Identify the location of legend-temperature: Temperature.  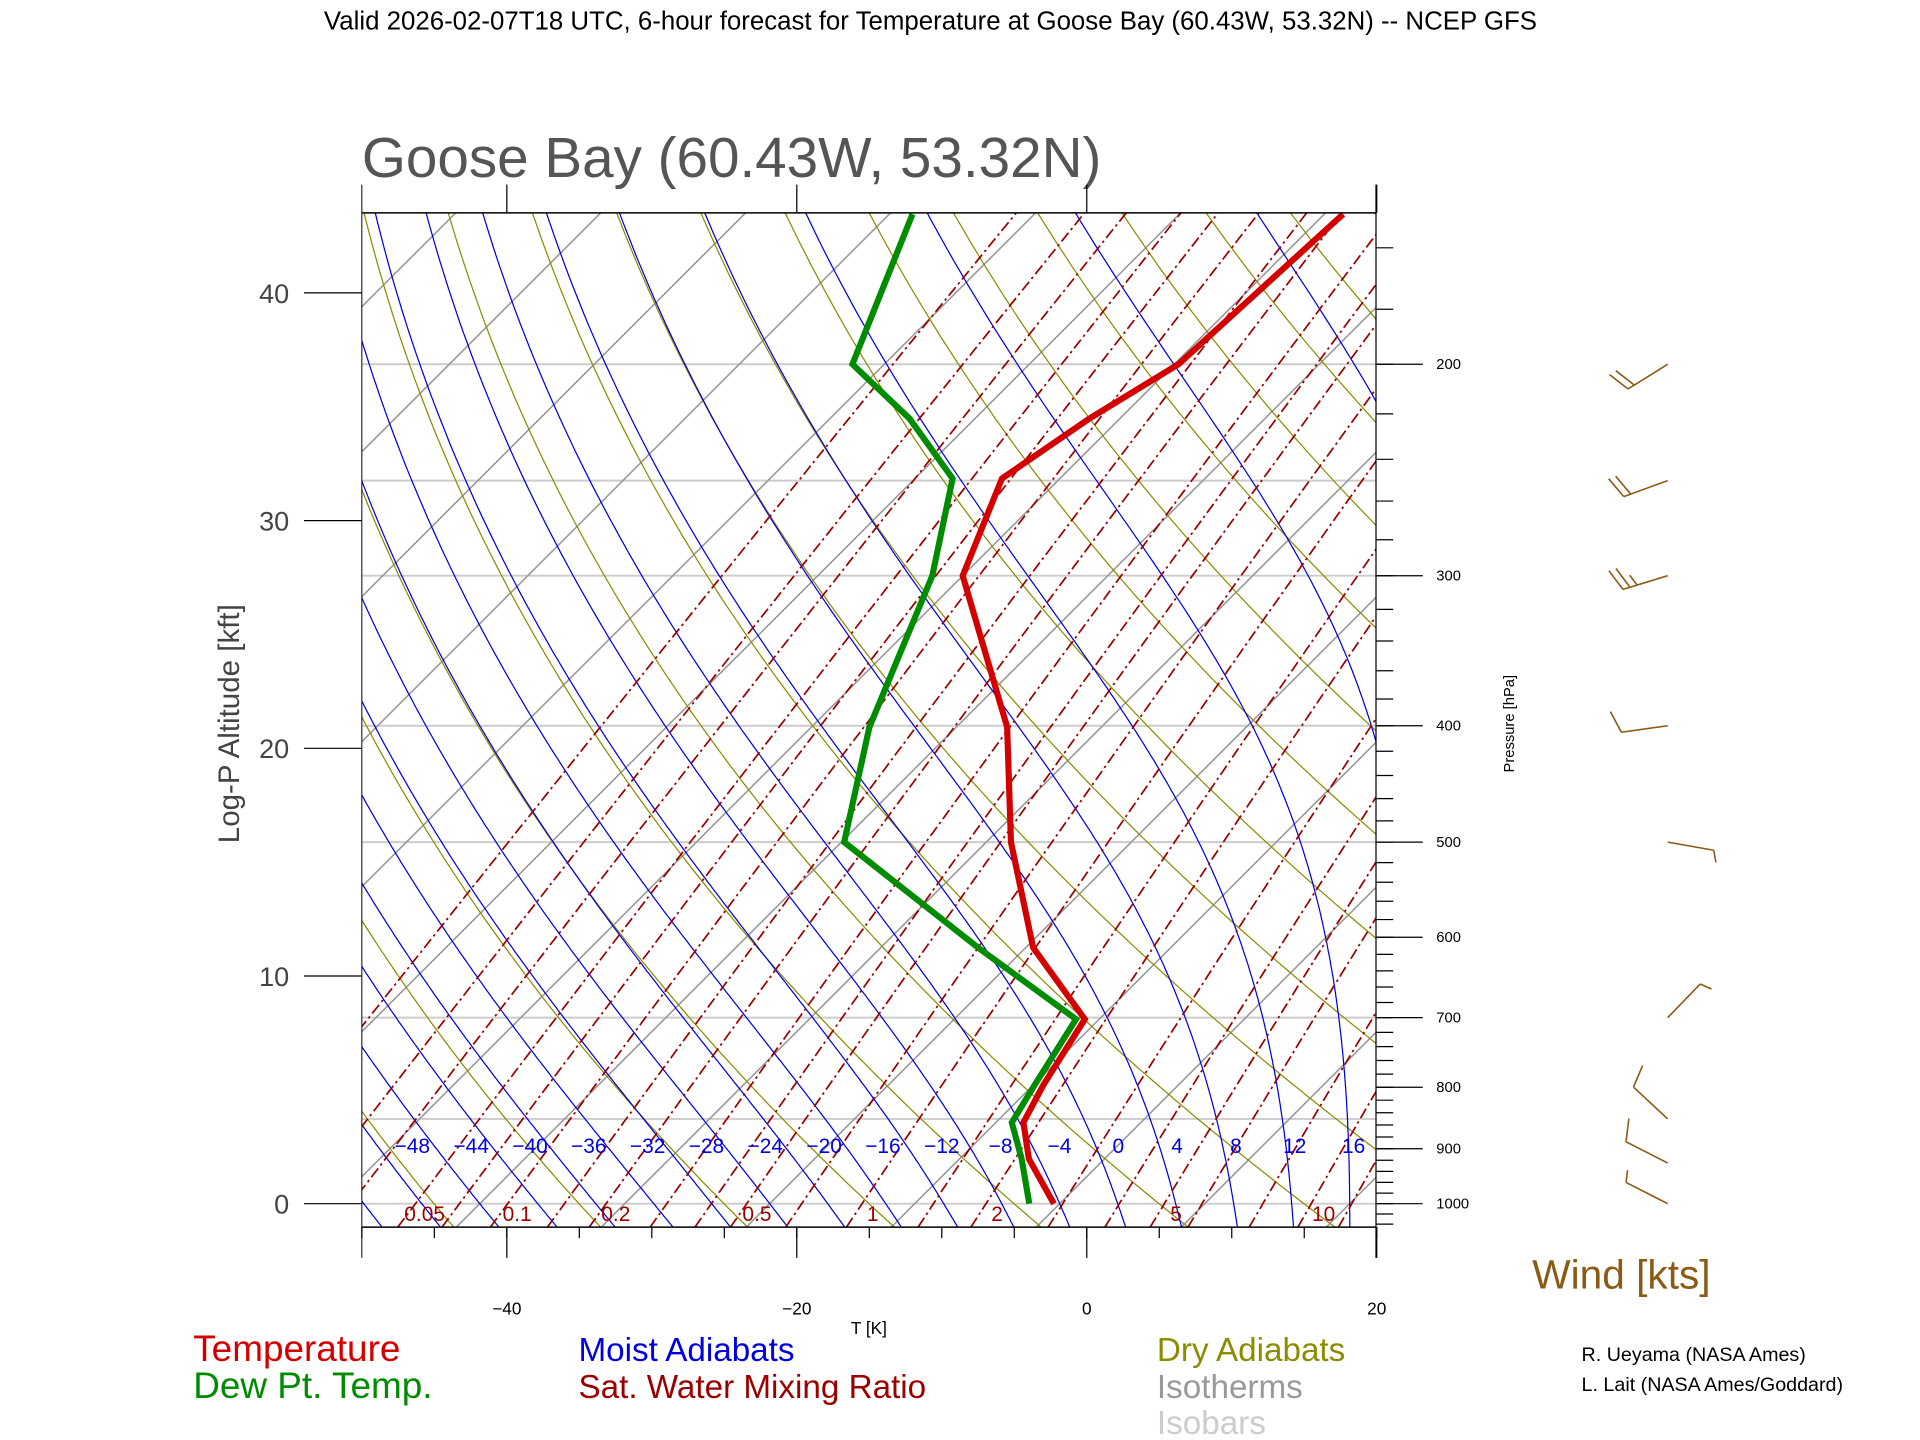
(296, 1348).